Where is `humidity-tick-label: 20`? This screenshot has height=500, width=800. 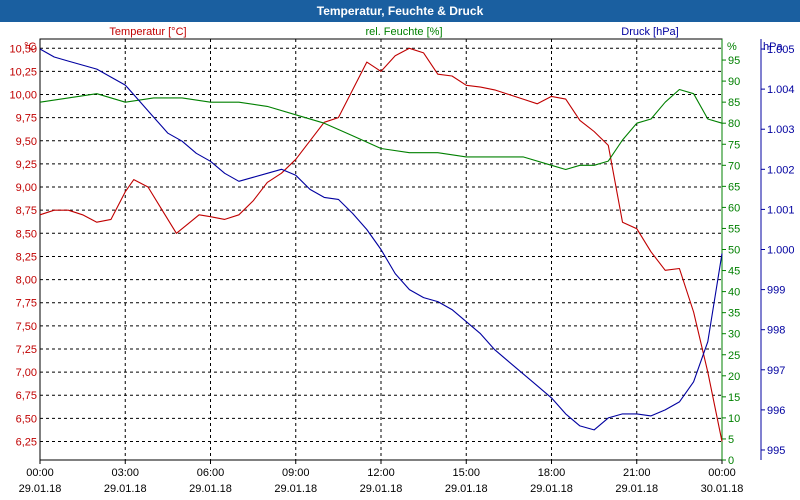 humidity-tick-label: 20 is located at coordinates (734, 377).